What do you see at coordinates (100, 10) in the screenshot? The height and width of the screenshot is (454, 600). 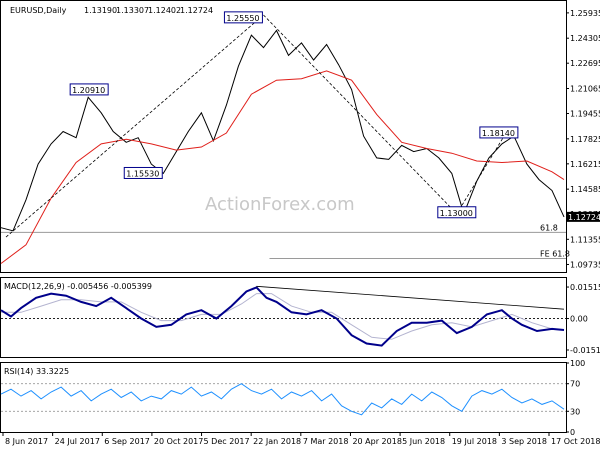 I see `header-open: 1.13190` at bounding box center [100, 10].